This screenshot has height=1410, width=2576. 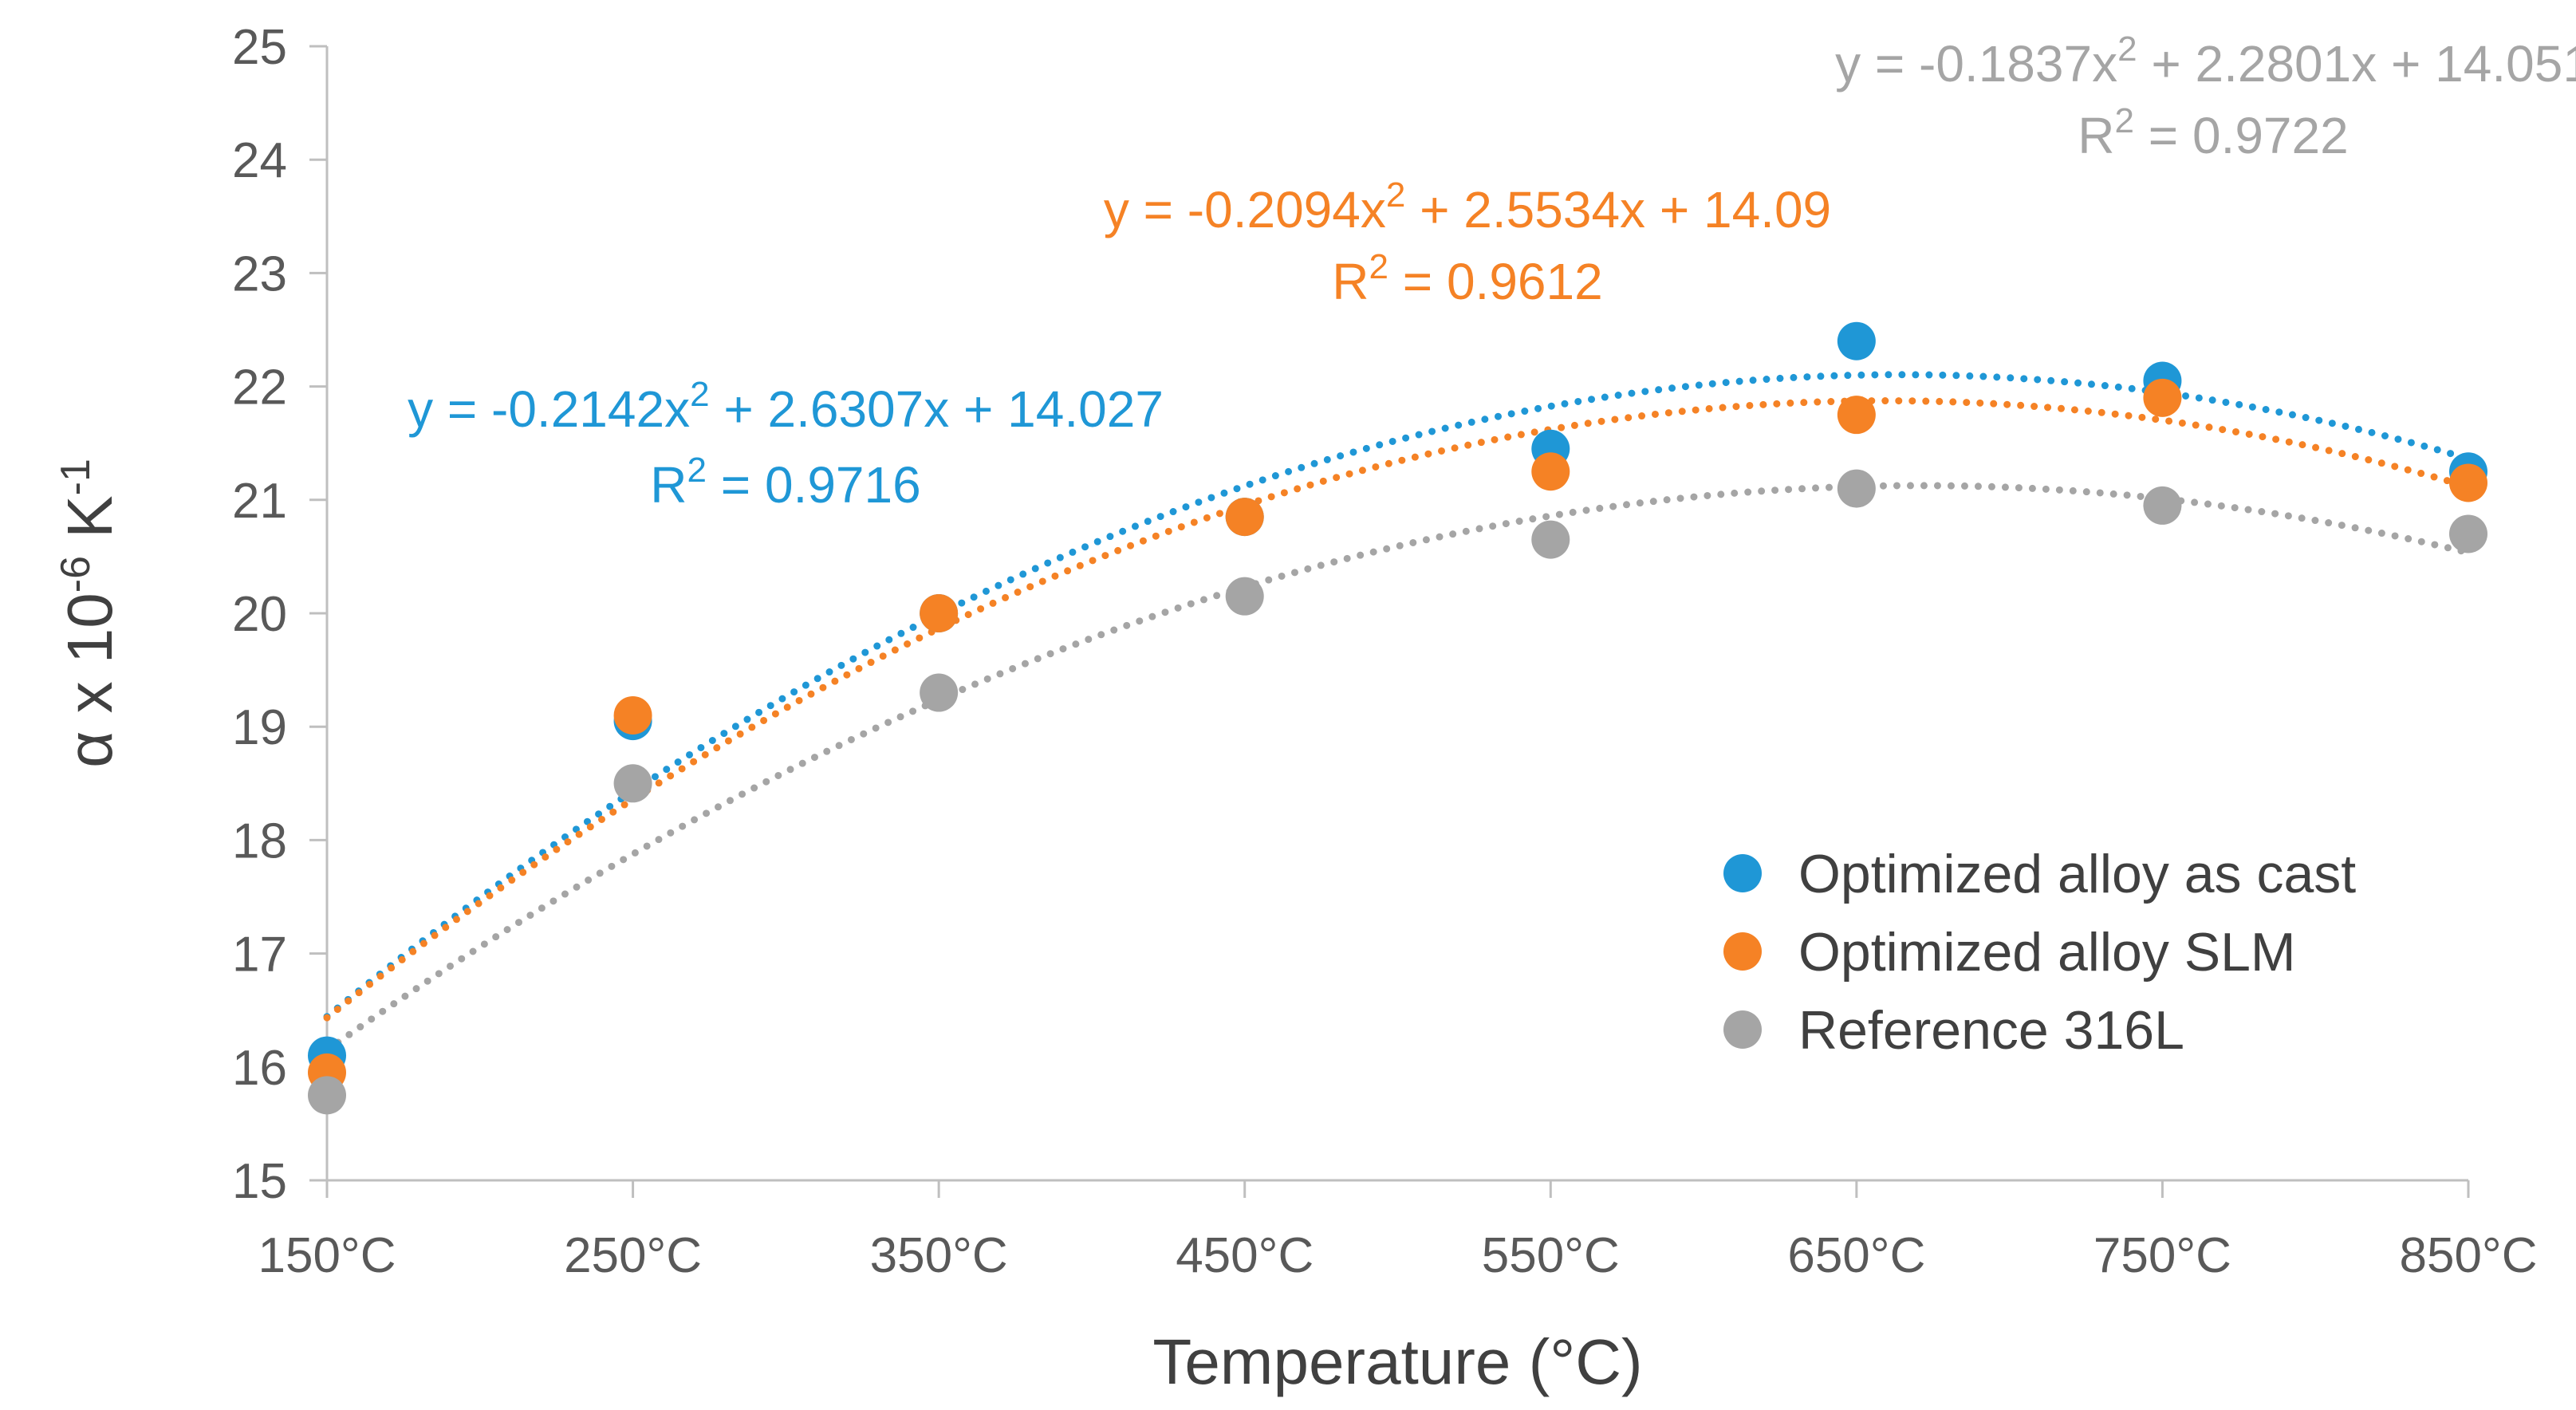 What do you see at coordinates (89, 681) in the screenshot?
I see `y-axis-title-base: α x 10` at bounding box center [89, 681].